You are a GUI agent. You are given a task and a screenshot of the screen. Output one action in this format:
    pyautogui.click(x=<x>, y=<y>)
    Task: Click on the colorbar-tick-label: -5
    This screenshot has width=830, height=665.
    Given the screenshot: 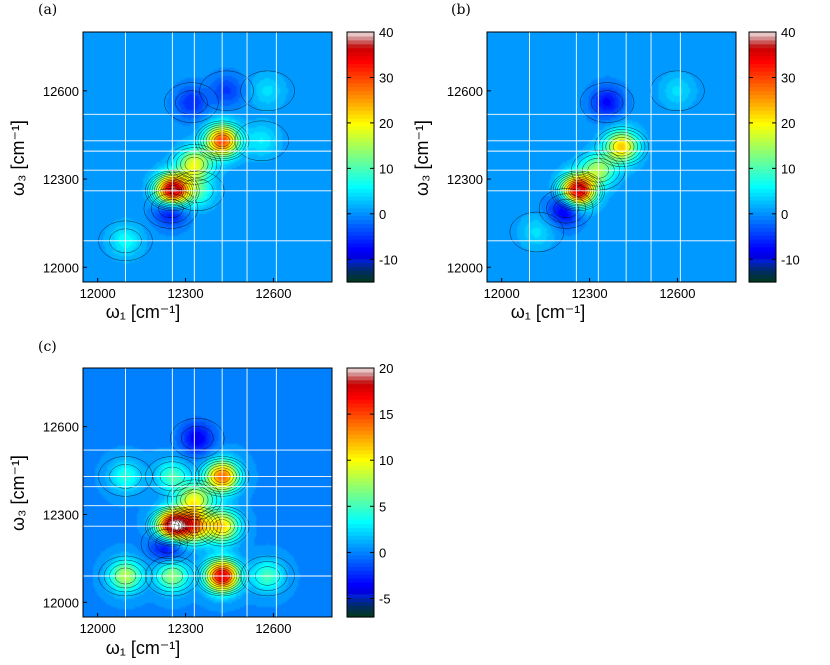 What is the action you would take?
    pyautogui.click(x=385, y=599)
    